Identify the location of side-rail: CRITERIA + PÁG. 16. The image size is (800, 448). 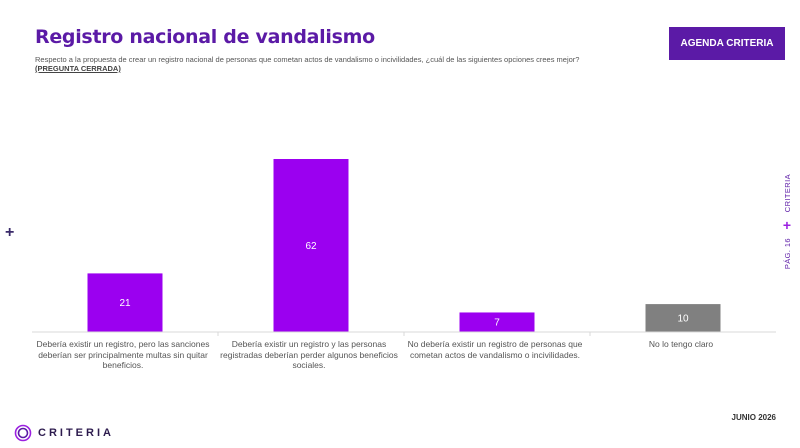
(787, 232).